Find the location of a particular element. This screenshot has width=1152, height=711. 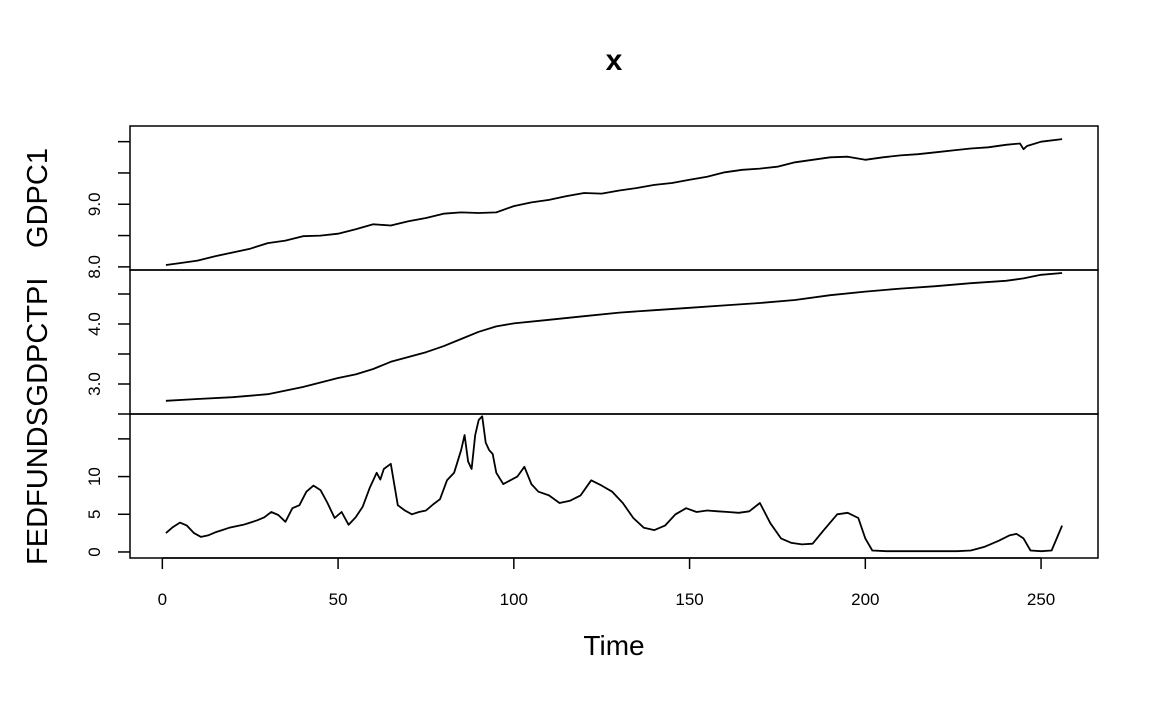

x-axis: 0 50 100 150 200 250 is located at coordinates (606, 583).